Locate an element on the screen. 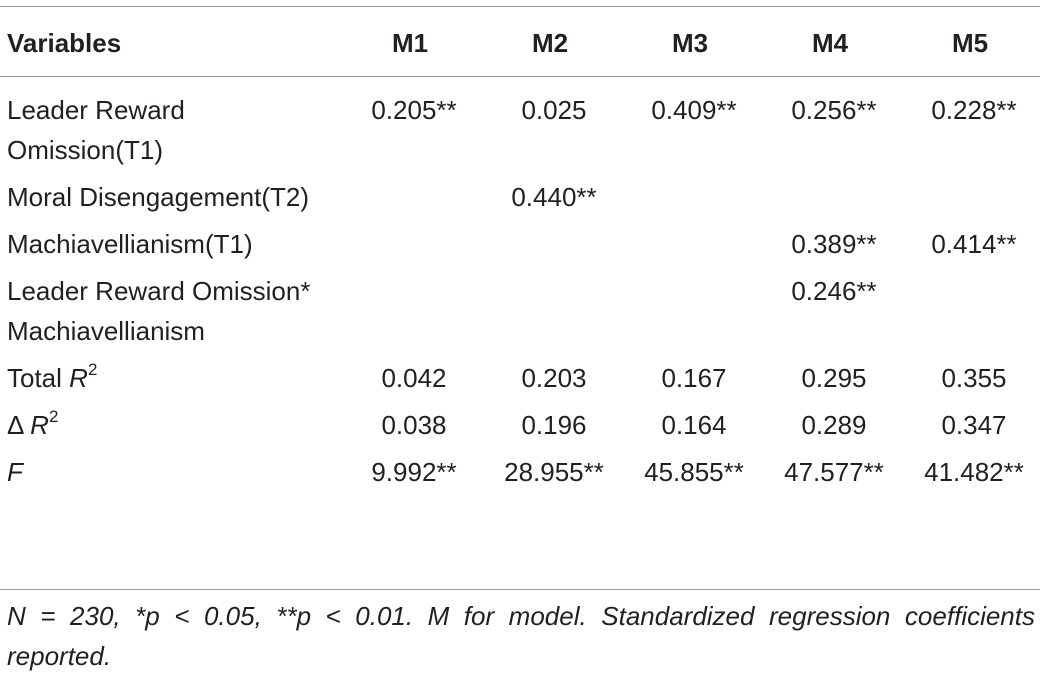 The height and width of the screenshot is (676, 1044). row-label-leader-reward-omission: Leader Reward Omission(T1) is located at coordinates (96, 130).